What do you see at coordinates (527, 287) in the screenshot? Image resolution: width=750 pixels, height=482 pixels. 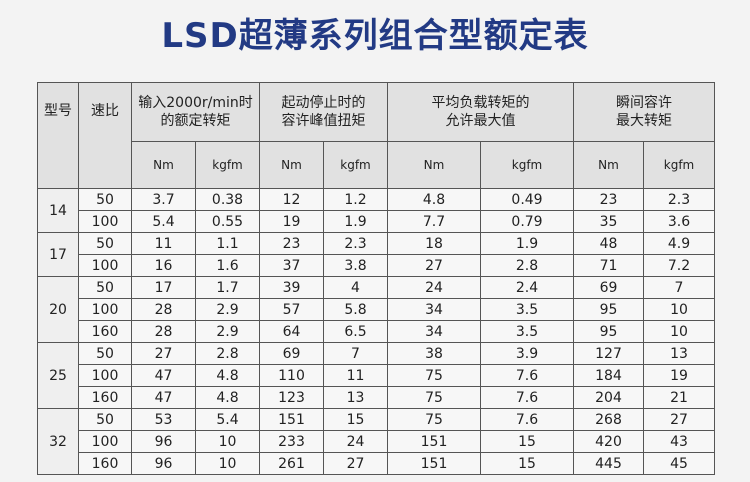 I see `value-cell: 2.4` at bounding box center [527, 287].